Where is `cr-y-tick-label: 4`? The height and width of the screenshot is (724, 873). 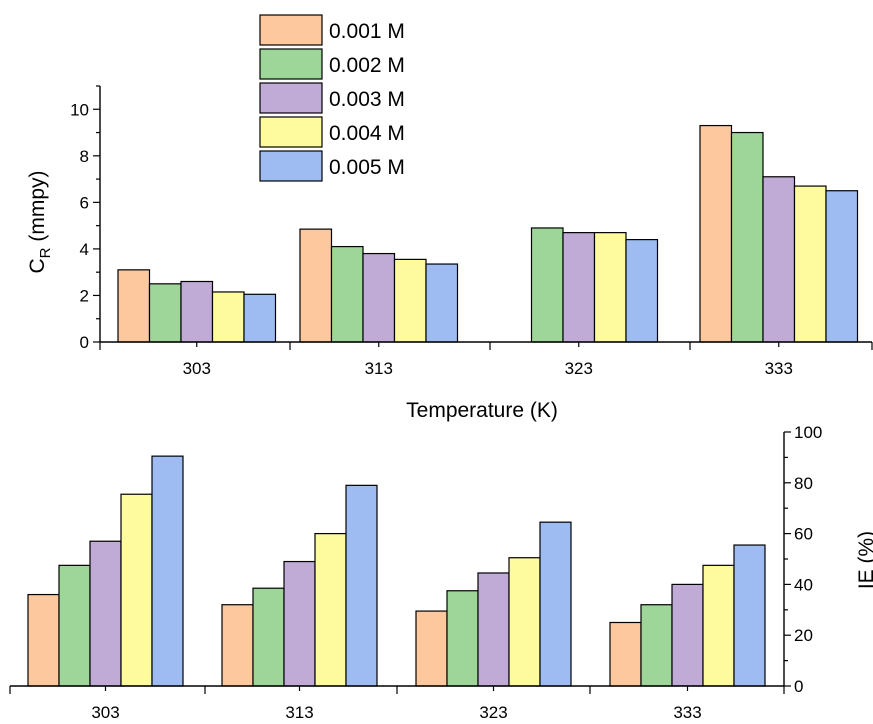 cr-y-tick-label: 4 is located at coordinates (84, 249).